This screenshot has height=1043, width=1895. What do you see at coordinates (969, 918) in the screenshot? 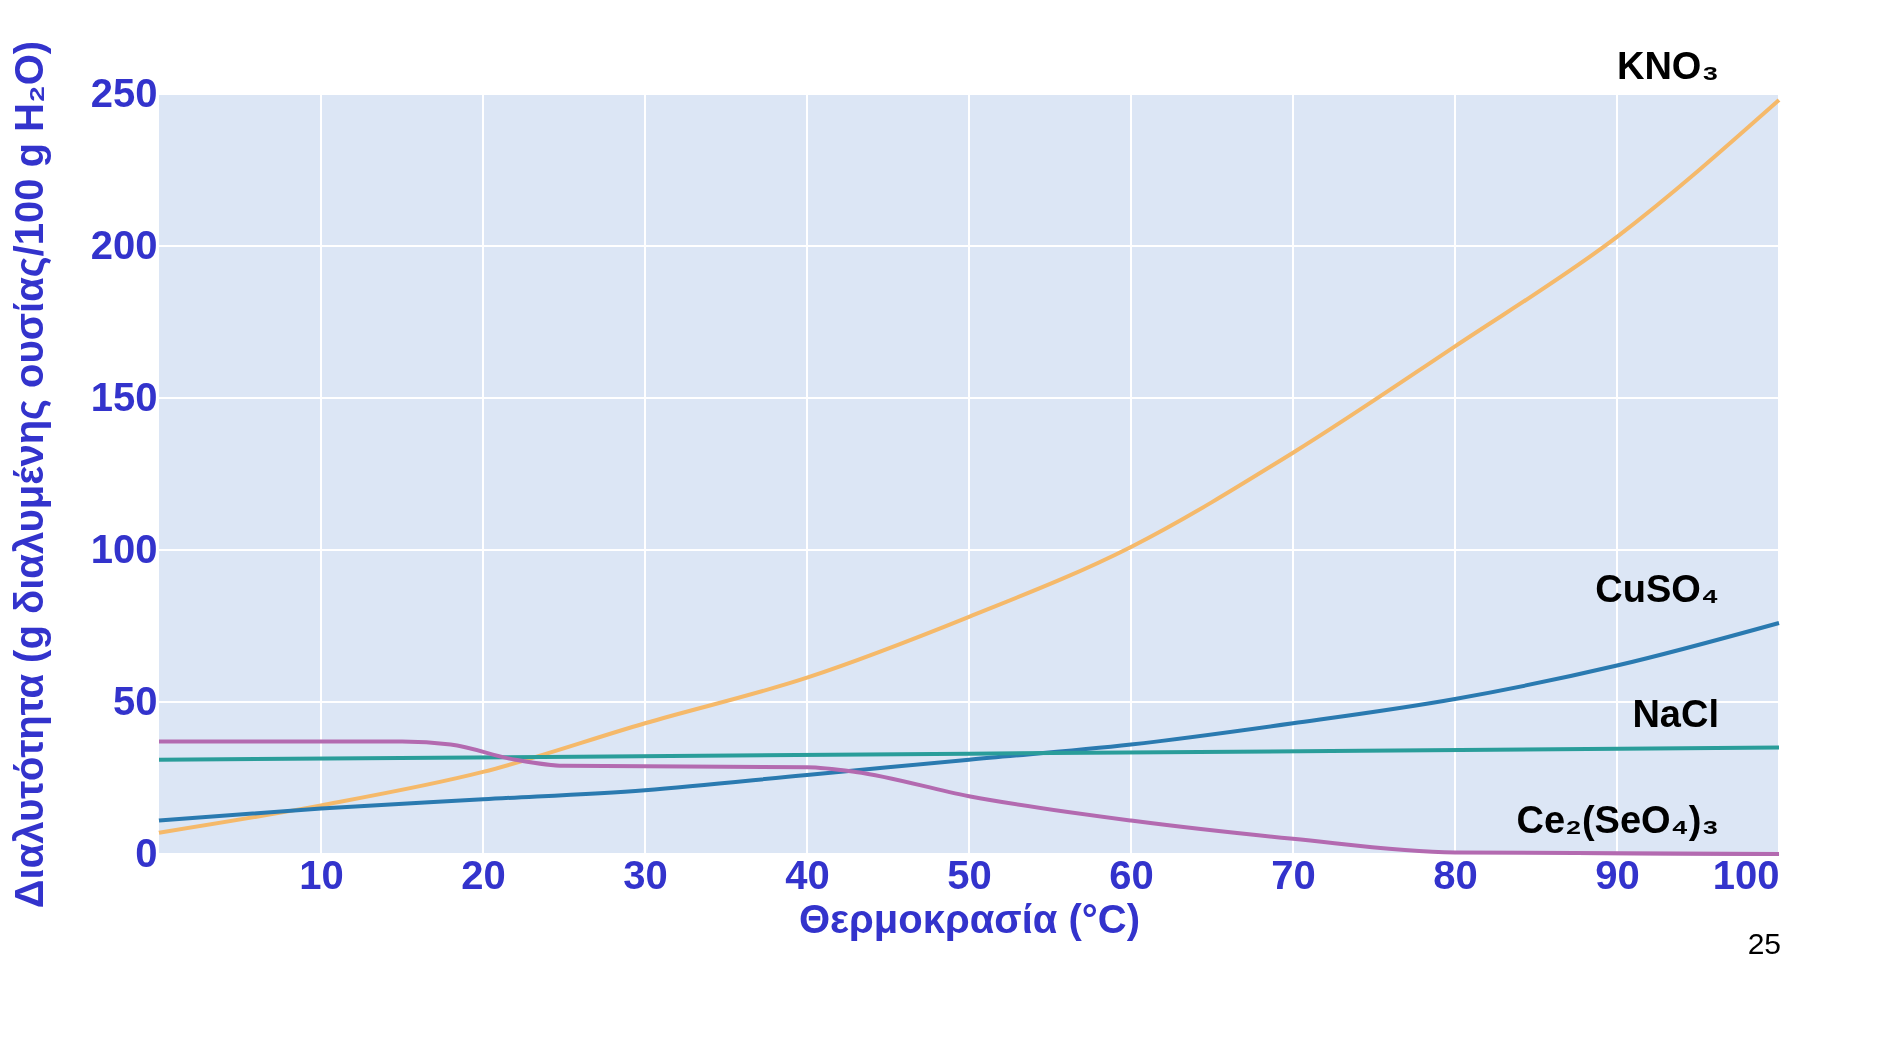
I see `x-axis-title: Θερμοκρασία (°C)` at bounding box center [969, 918].